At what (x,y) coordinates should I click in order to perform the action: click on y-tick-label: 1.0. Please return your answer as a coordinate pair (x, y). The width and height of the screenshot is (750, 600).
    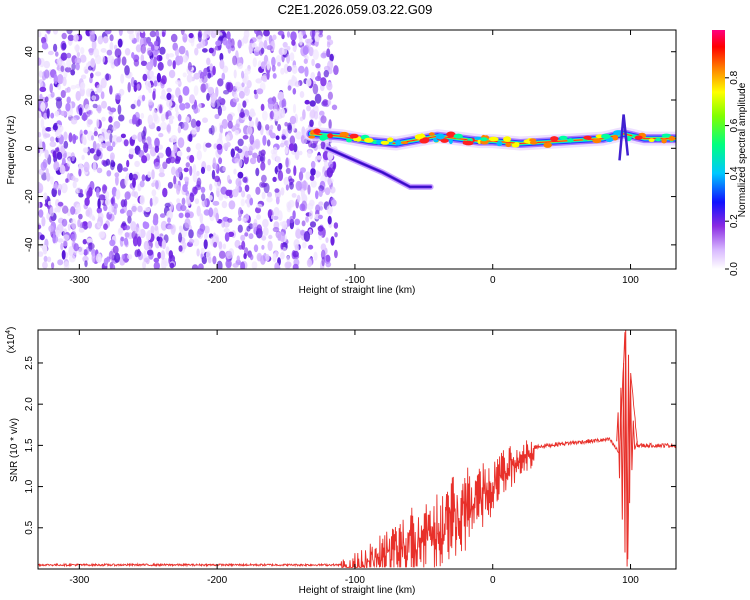
    Looking at the image, I should click on (29, 486).